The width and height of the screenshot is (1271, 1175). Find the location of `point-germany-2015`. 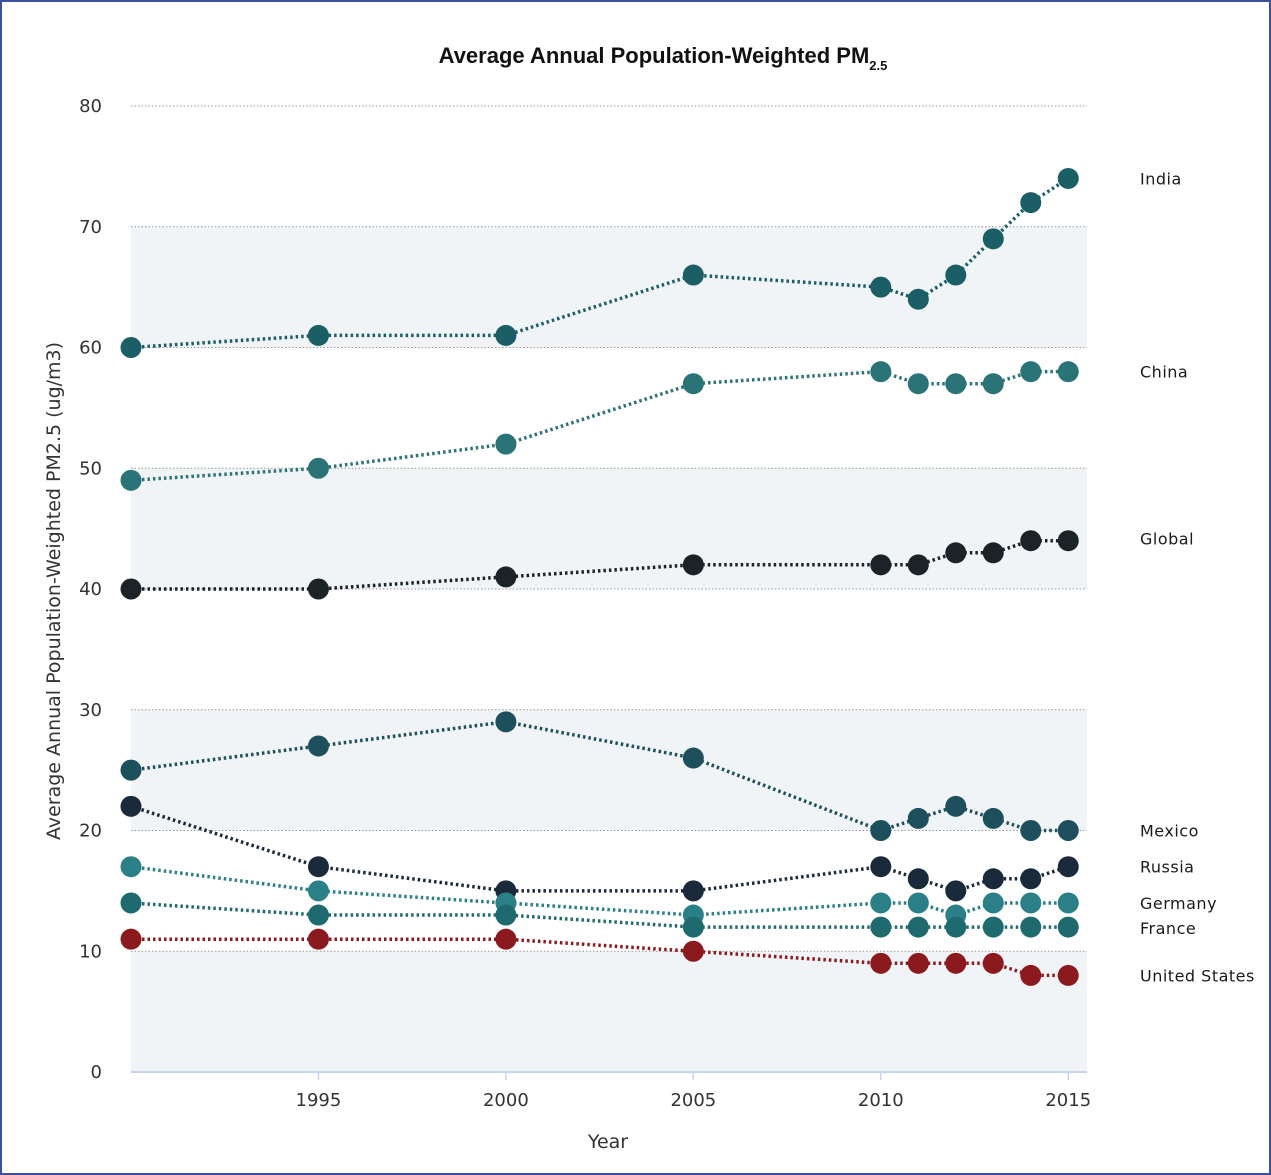

point-germany-2015 is located at coordinates (1068, 903).